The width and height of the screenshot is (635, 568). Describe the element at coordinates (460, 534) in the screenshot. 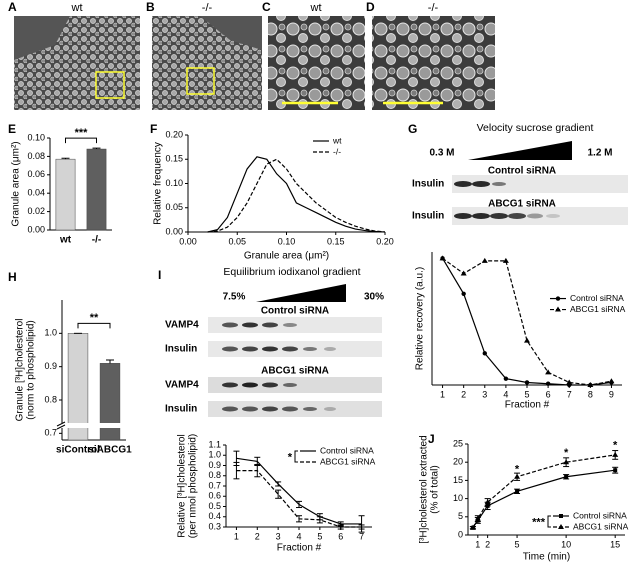

I see `y-tick-label: 0` at that location.